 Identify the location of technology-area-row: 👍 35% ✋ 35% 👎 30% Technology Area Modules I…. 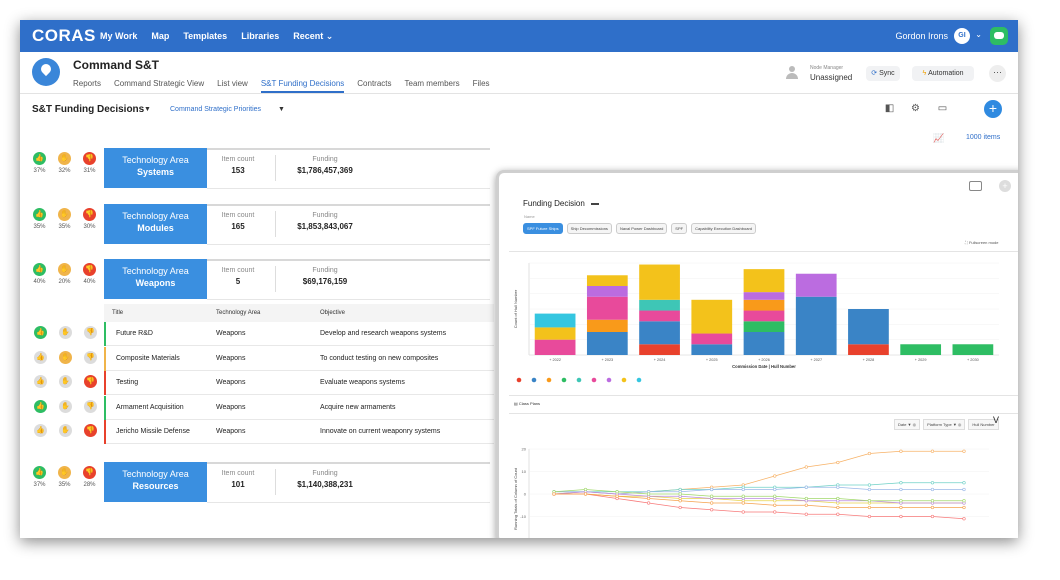
(255, 225).